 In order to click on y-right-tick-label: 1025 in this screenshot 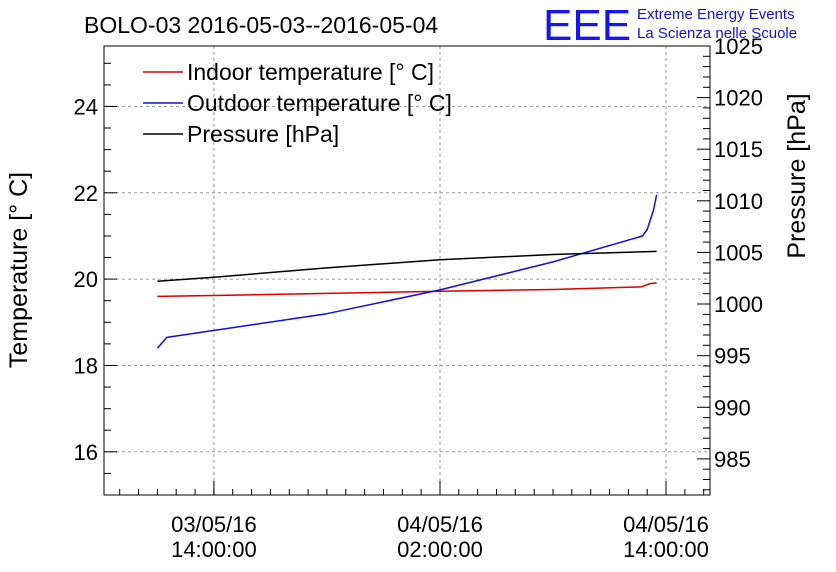, I will do `click(738, 46)`.